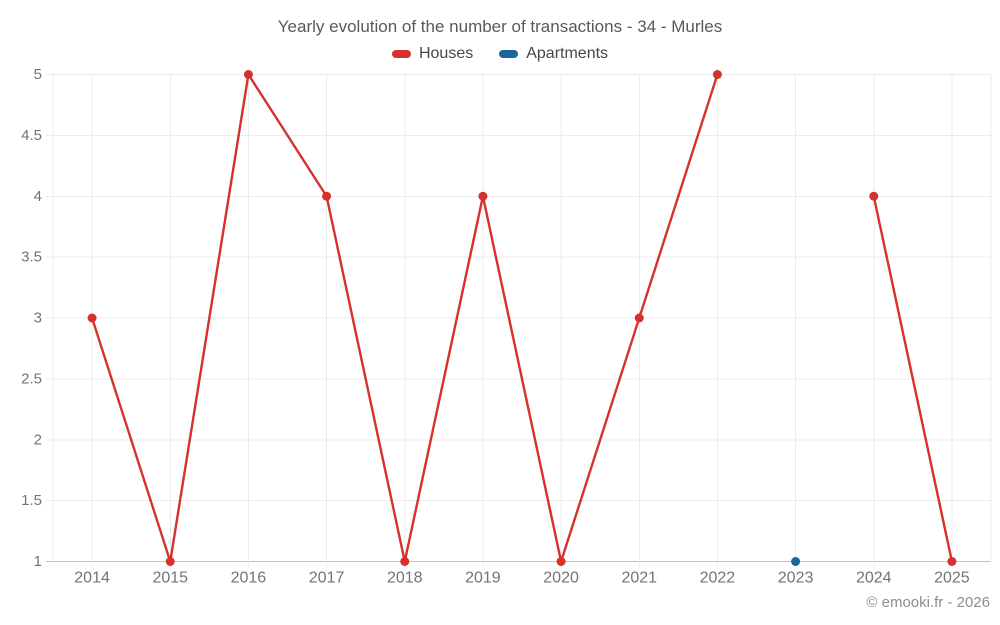 The width and height of the screenshot is (1000, 625). Describe the element at coordinates (170, 561) in the screenshot. I see `houses-point-2015` at that location.